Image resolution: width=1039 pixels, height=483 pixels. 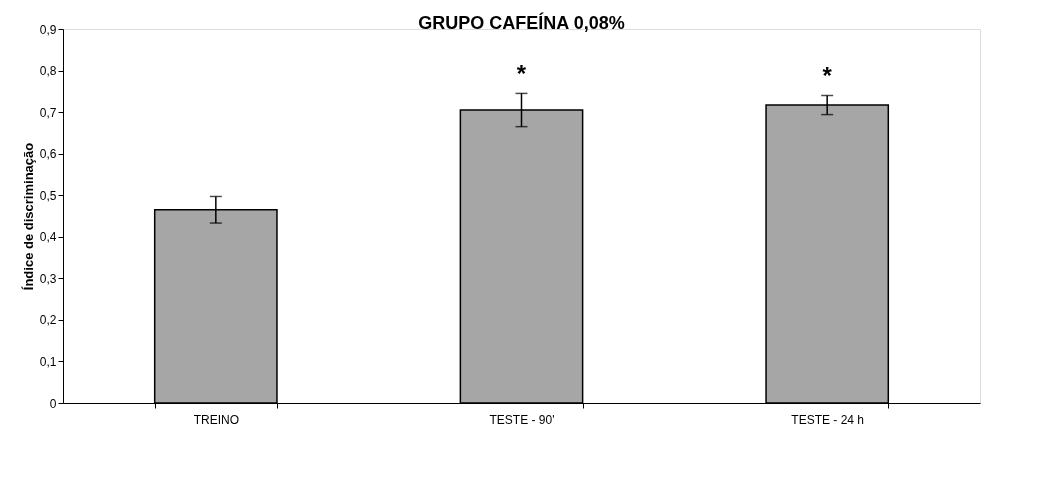 What do you see at coordinates (828, 419) in the screenshot?
I see `x-tick-label: TESTE - 24 h` at bounding box center [828, 419].